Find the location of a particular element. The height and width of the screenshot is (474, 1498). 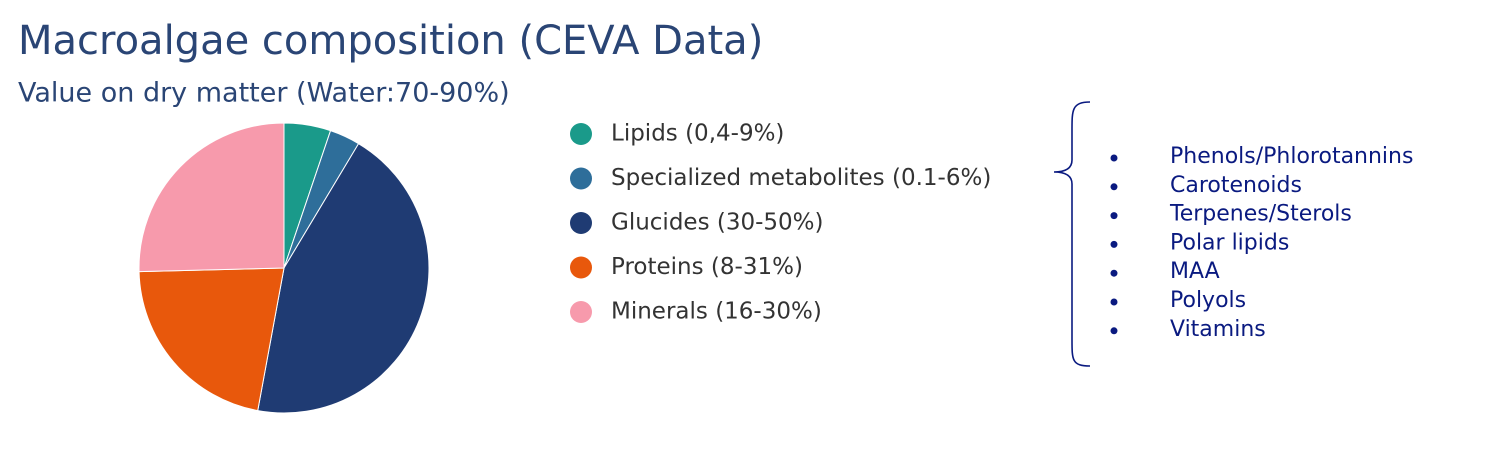

chart-subtitle: Value on dry matter (Water:70-90%) is located at coordinates (264, 93).